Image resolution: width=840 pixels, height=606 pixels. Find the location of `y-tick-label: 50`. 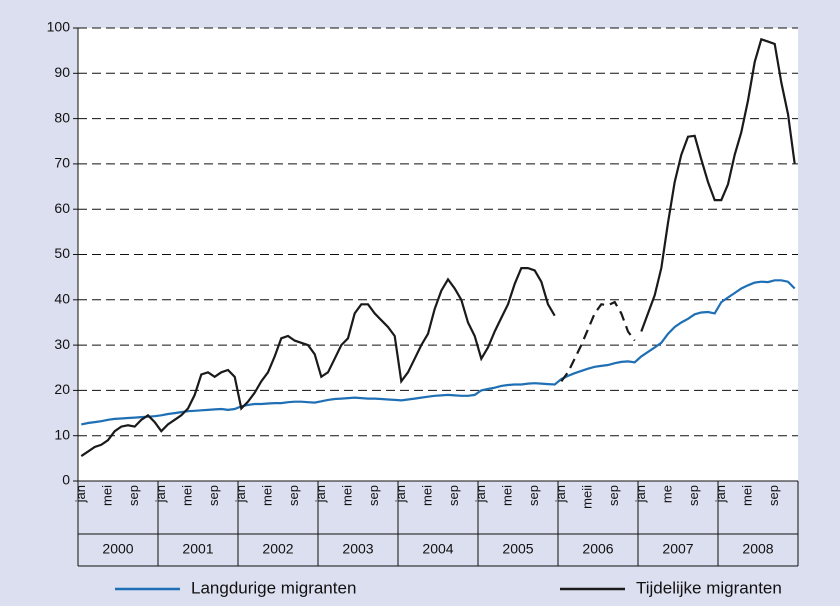

y-tick-label: 50 is located at coordinates (62, 253).